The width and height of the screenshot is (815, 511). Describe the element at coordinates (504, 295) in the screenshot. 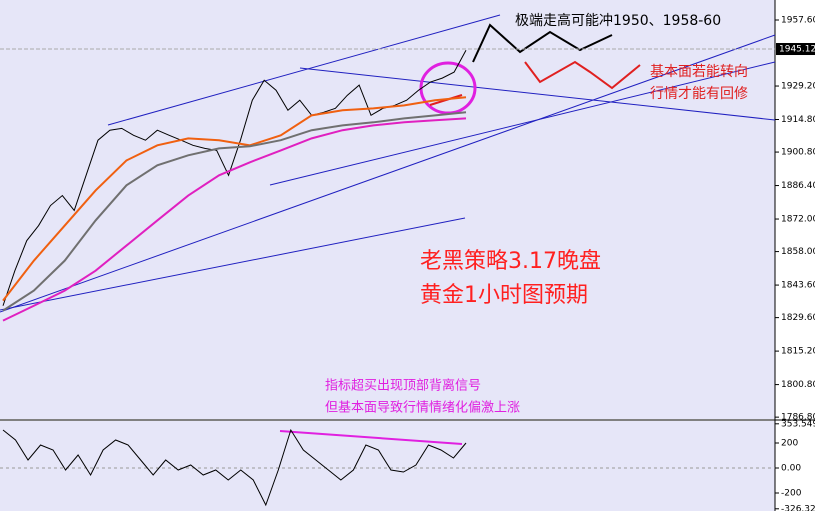

I see `headline: 黄金1小时图预期` at that location.